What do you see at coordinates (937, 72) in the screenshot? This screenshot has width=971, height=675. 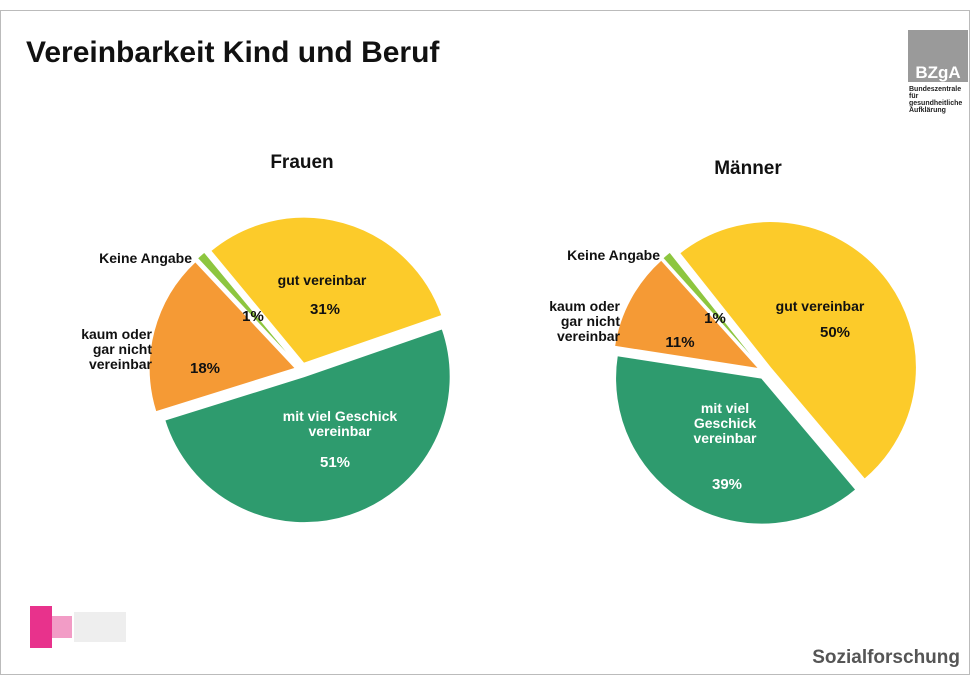 I see `logo-name: BZgA` at bounding box center [937, 72].